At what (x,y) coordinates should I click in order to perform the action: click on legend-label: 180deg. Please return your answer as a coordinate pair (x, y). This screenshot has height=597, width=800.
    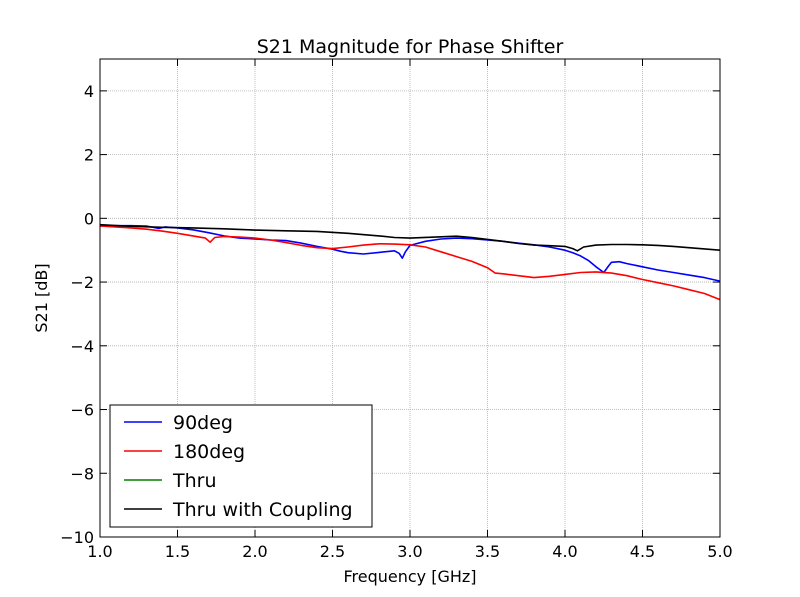
    Looking at the image, I should click on (209, 452).